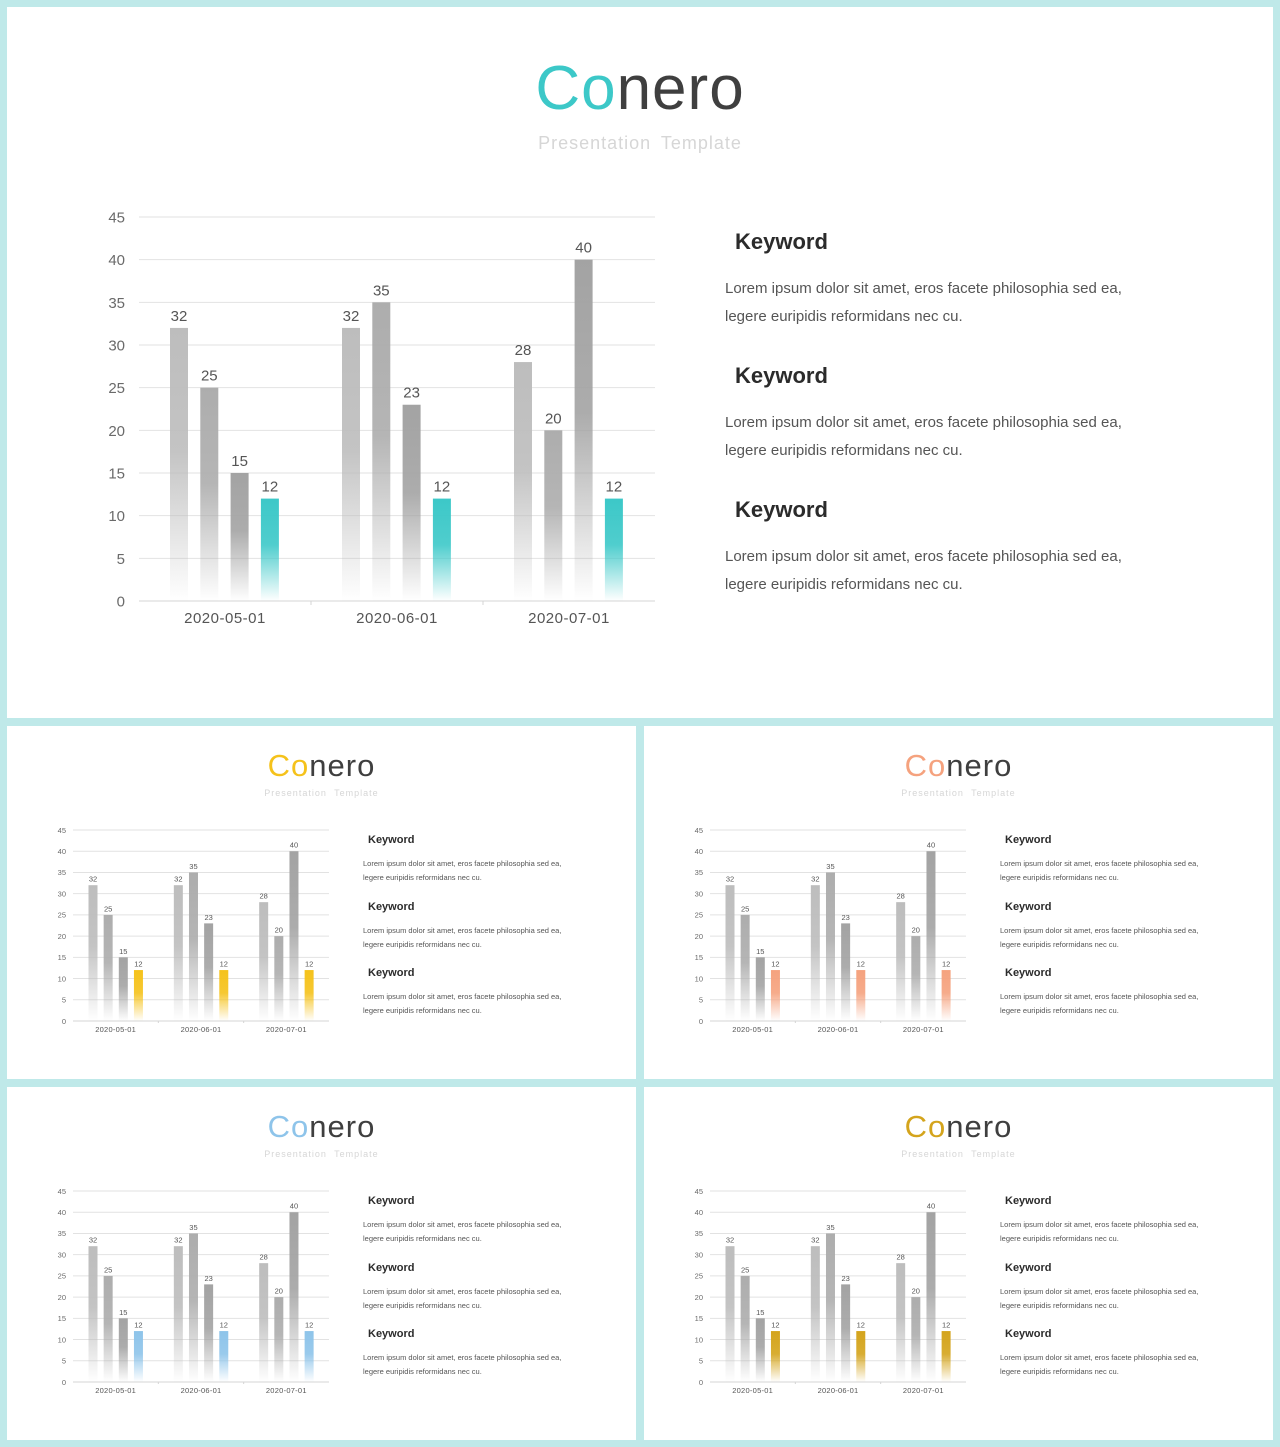  What do you see at coordinates (62, 1191) in the screenshot?
I see `y-tick-label: 45` at bounding box center [62, 1191].